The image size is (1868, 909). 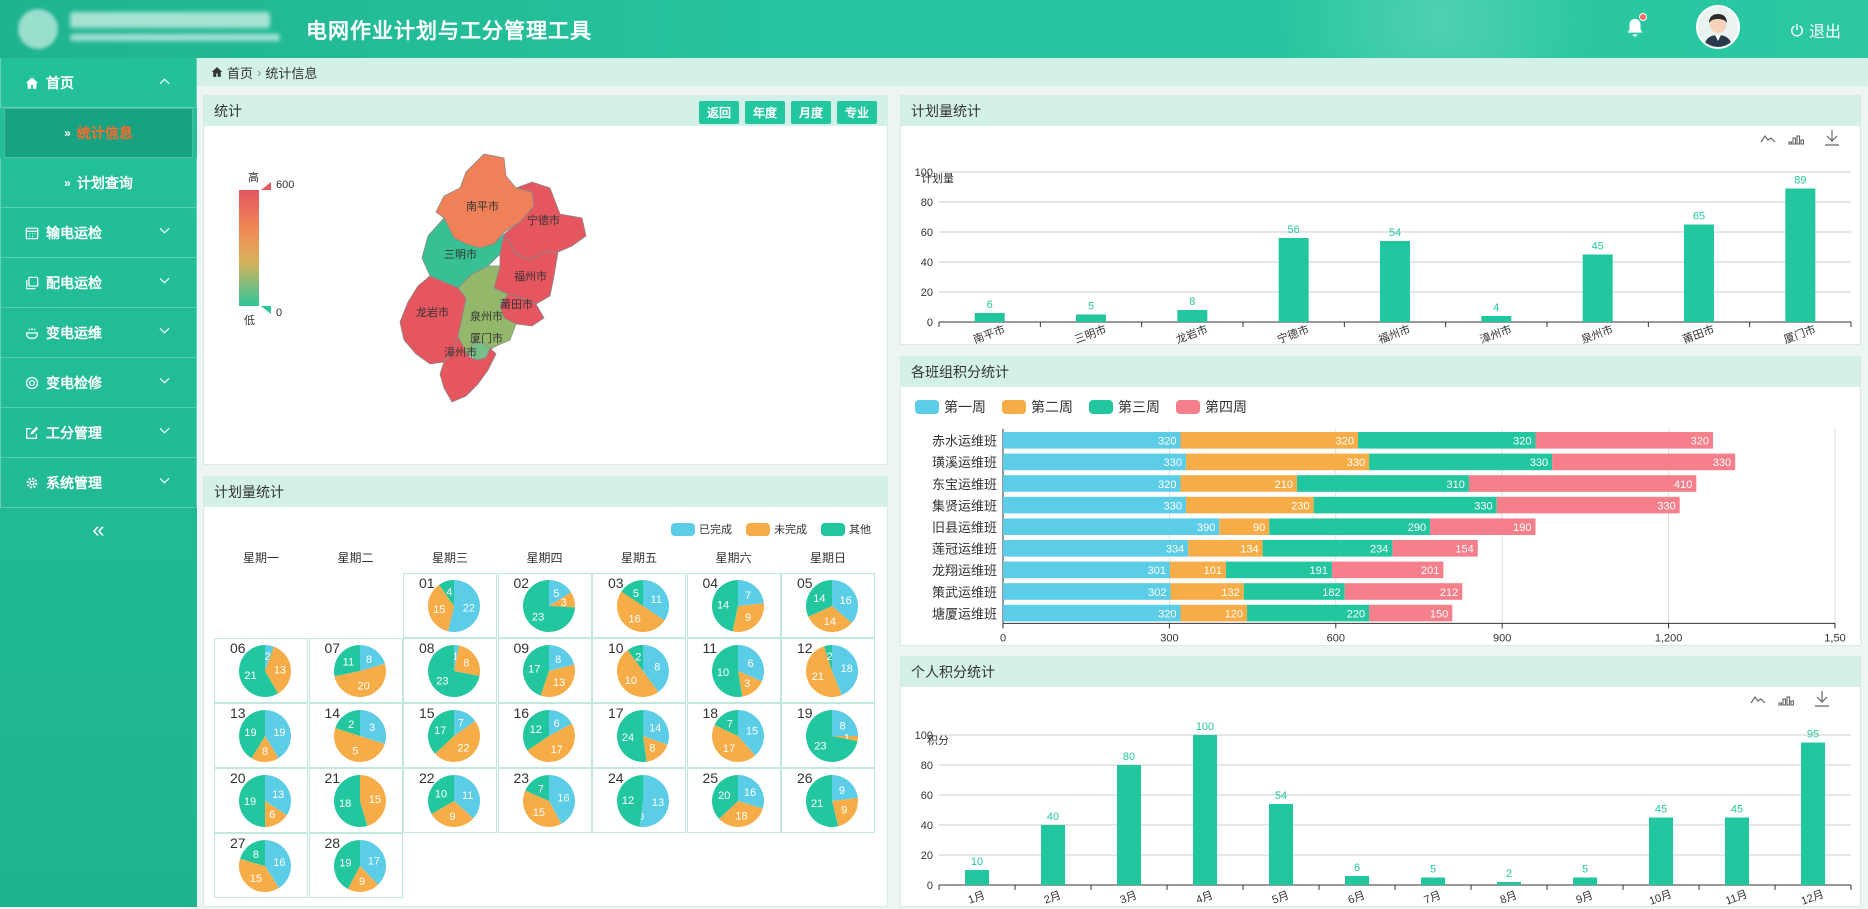 I want to click on calendar-day-cell: 2101518, so click(x=355, y=800).